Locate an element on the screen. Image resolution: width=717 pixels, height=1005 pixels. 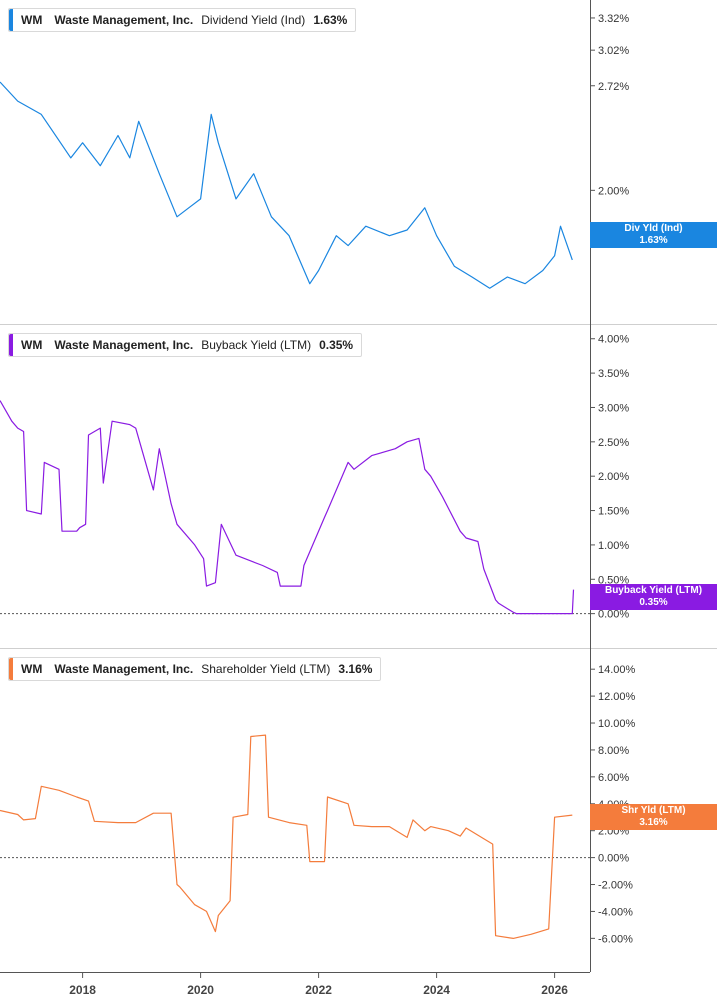
legend-swatch-buyback is located at coordinates (11, 345).